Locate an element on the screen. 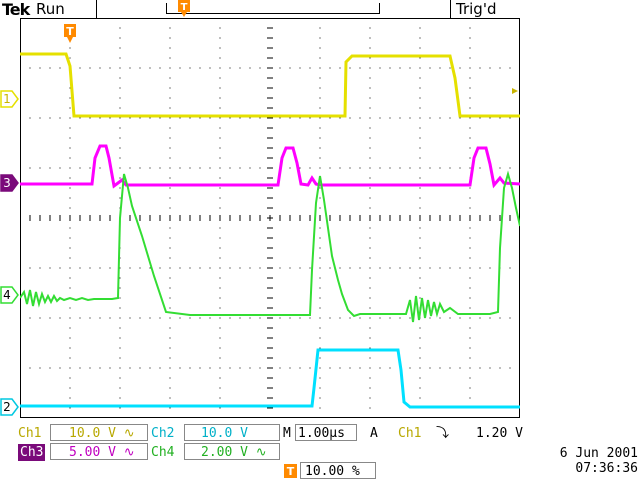  trigger-position-icon: T is located at coordinates (184, 8).